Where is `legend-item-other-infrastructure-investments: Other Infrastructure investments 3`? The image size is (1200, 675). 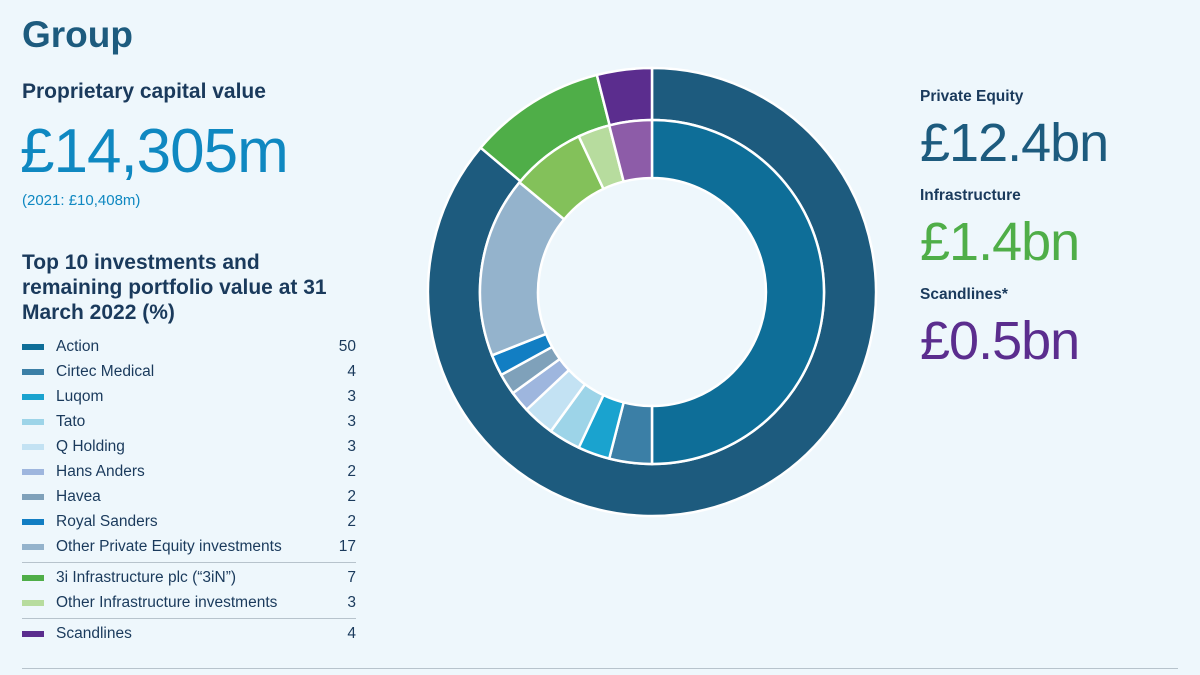
legend-item-other-infrastructure-investments: Other Infrastructure investments 3 is located at coordinates (189, 602).